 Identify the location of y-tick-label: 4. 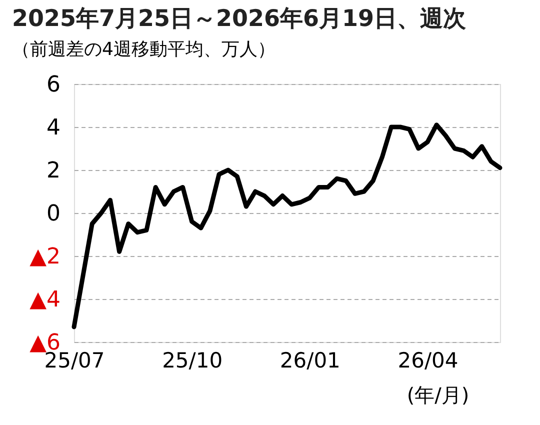
(53, 128).